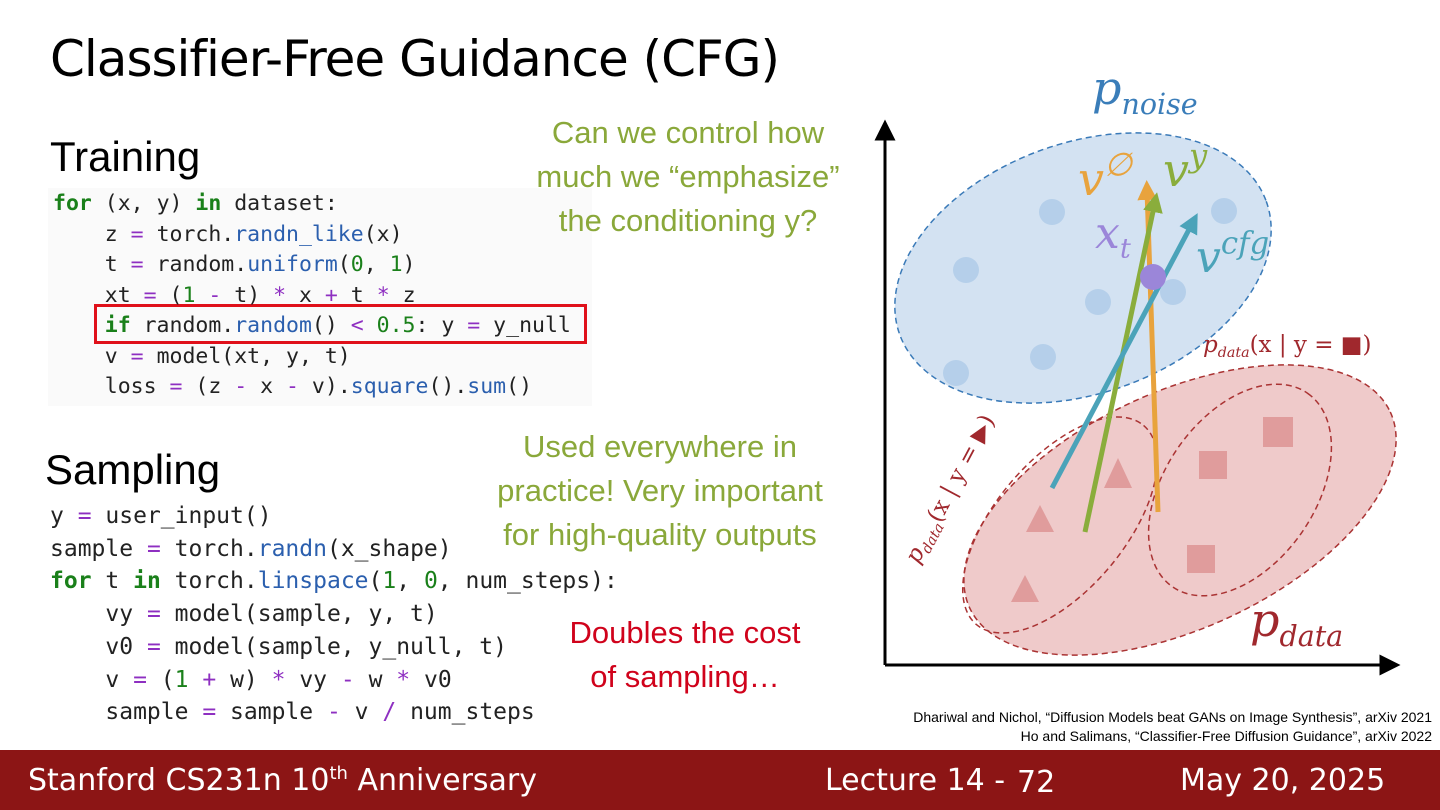 The image size is (1440, 810). I want to click on code-token: z, so click(92, 234).